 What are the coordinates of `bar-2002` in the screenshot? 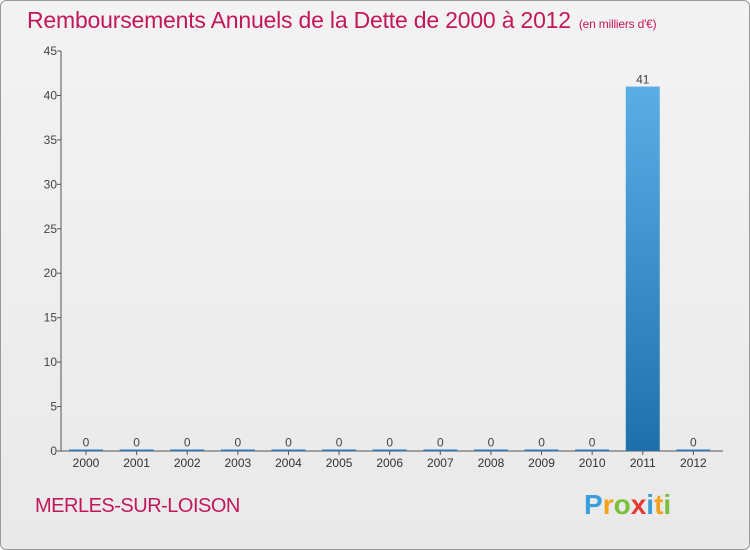 It's located at (187, 450).